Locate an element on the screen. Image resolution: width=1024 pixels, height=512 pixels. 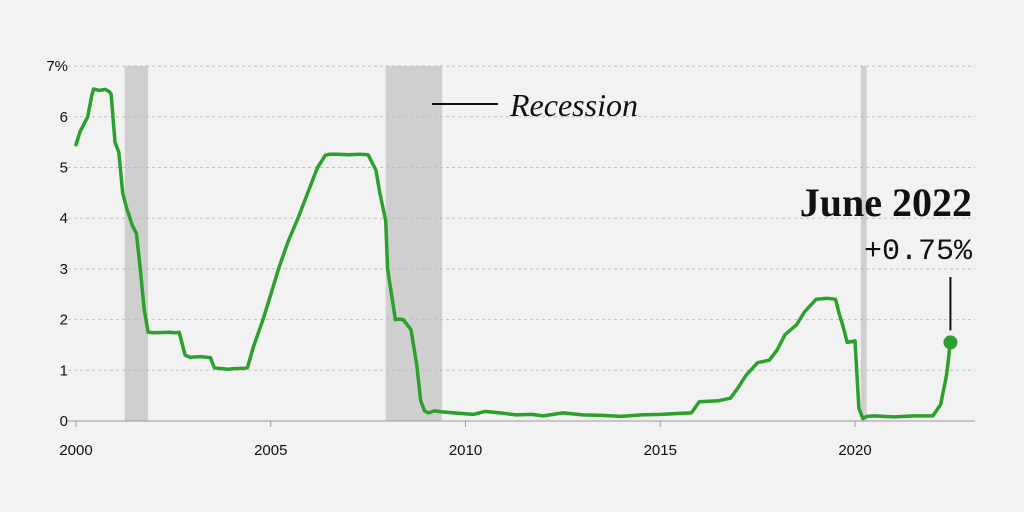
annotation-title: June 2022 is located at coordinates (886, 202).